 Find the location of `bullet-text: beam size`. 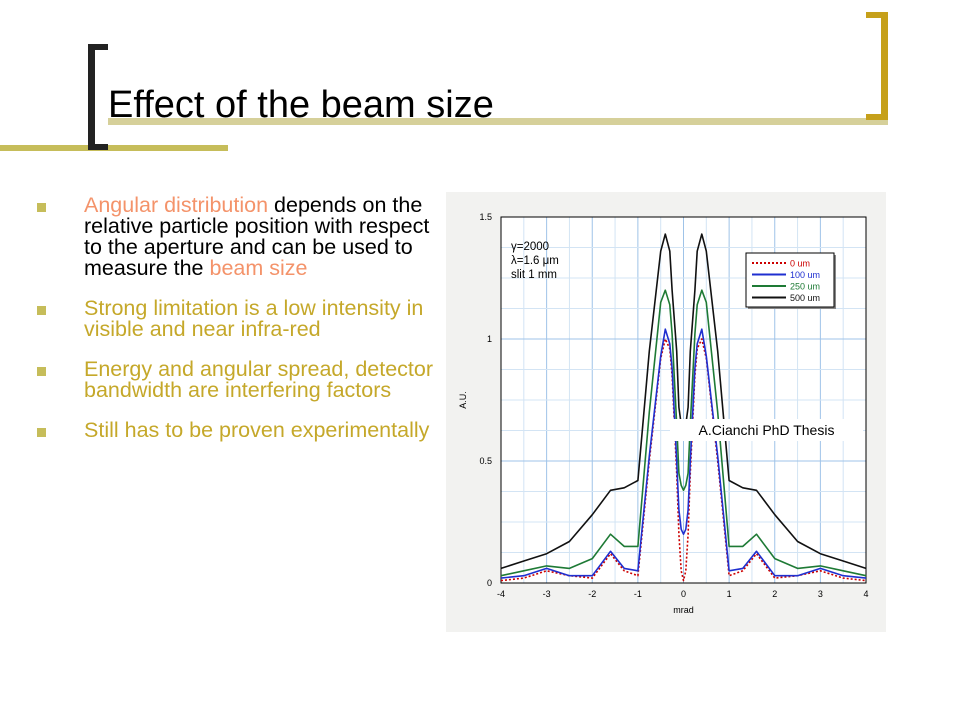

bullet-text: beam size is located at coordinates (258, 268).